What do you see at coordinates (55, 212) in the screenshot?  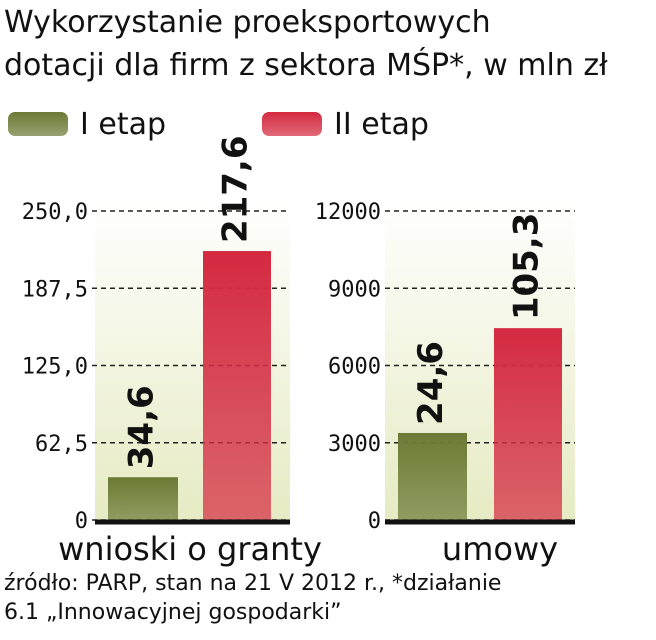 I see `y-tick-label: 250,0` at bounding box center [55, 212].